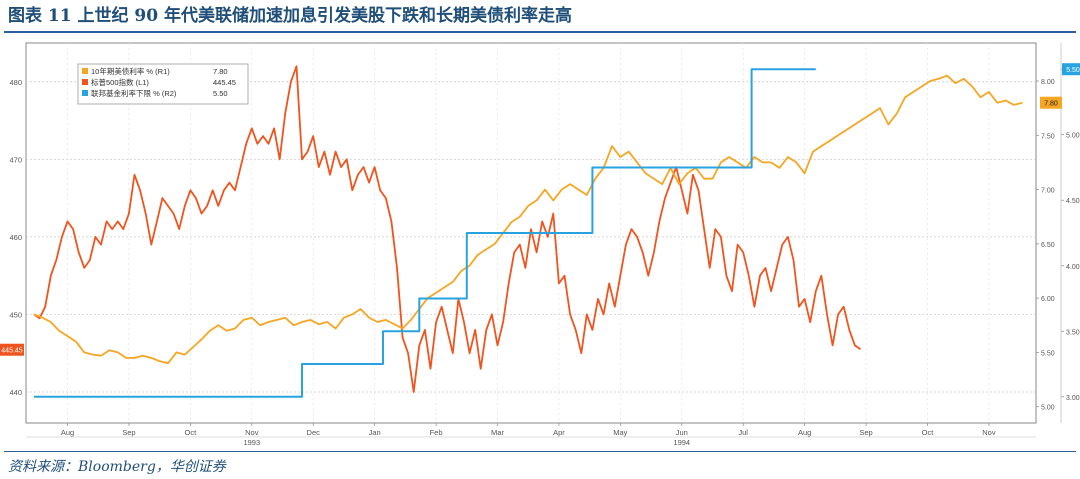  I want to click on right-outer-tick-label: 6.50, so click(1048, 245).